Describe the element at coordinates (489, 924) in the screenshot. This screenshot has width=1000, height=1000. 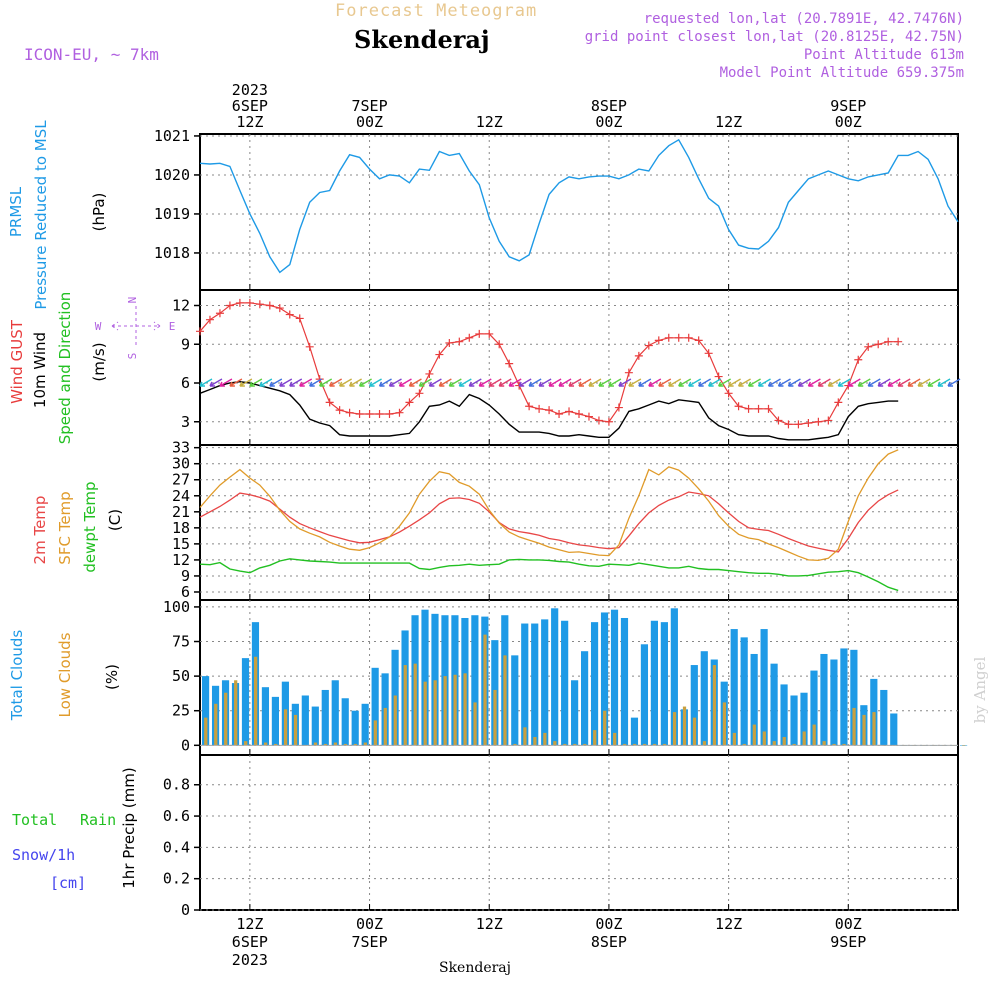
I see `bottom-time-label: 12Z` at that location.